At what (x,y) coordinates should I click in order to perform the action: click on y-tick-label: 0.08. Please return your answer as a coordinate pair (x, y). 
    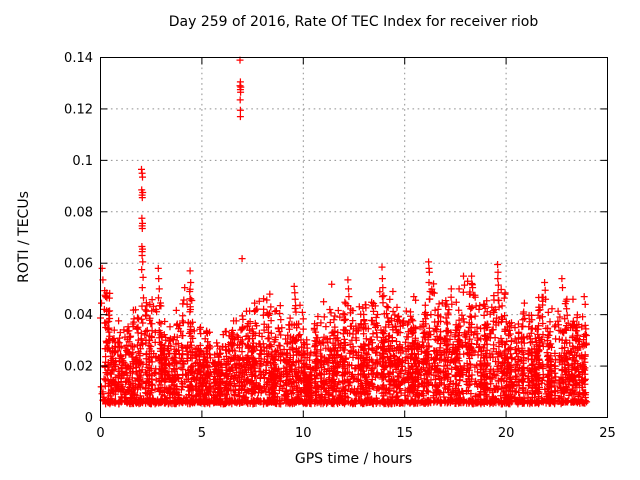
    Looking at the image, I should click on (78, 212).